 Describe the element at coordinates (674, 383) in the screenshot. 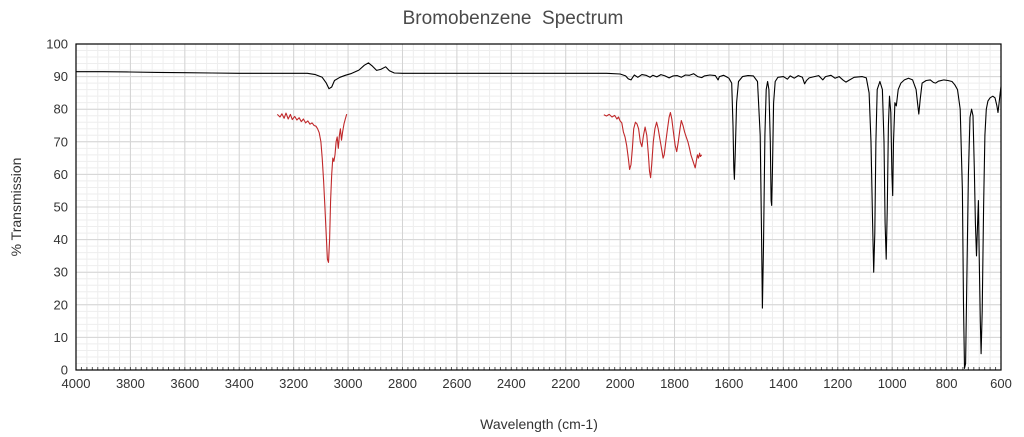

I see `x-tick-label: 1800` at that location.